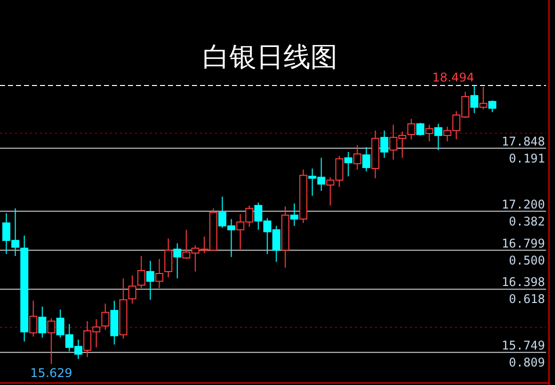 This screenshot has height=385, width=555. I want to click on annotation: 0.191, so click(526, 158).